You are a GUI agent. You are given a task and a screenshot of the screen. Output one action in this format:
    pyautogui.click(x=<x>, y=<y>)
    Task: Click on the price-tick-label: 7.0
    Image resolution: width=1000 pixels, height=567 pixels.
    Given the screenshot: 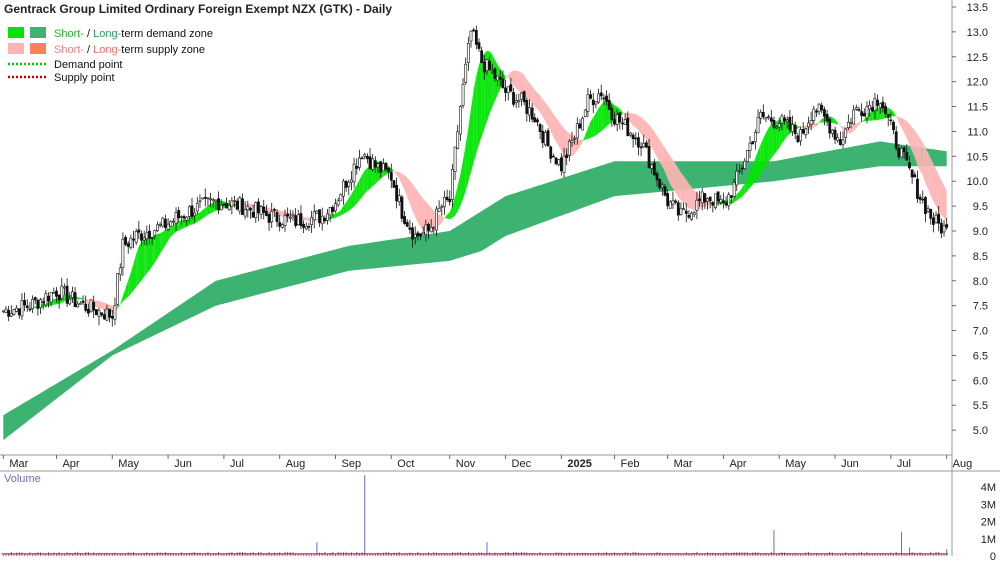 What is the action you would take?
    pyautogui.click(x=980, y=332)
    